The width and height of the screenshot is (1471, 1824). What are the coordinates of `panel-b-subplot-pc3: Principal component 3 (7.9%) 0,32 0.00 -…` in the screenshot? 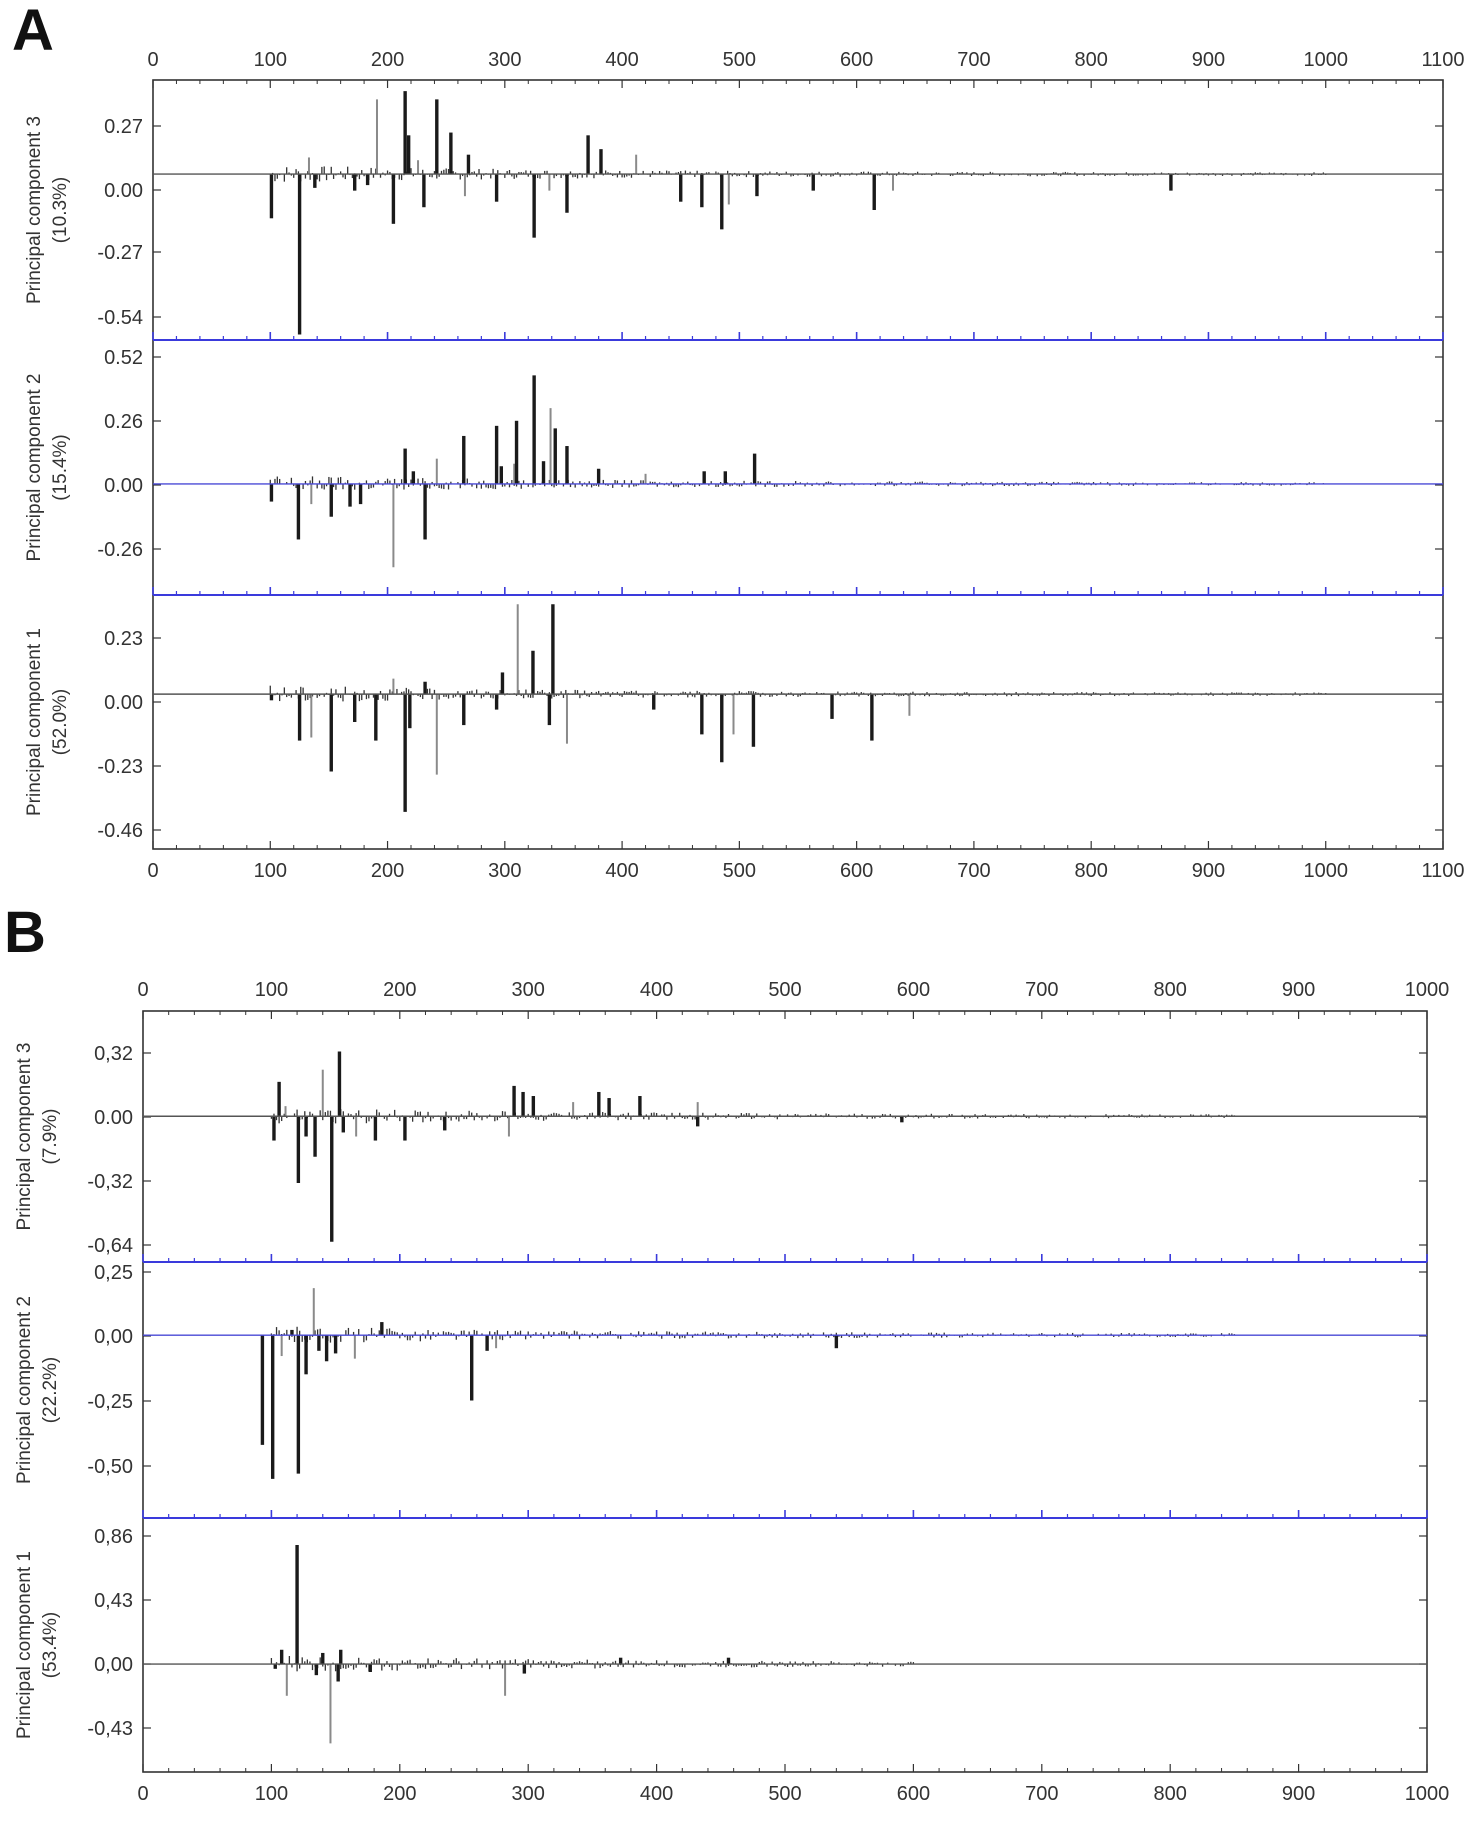 It's located at (720, 1150).